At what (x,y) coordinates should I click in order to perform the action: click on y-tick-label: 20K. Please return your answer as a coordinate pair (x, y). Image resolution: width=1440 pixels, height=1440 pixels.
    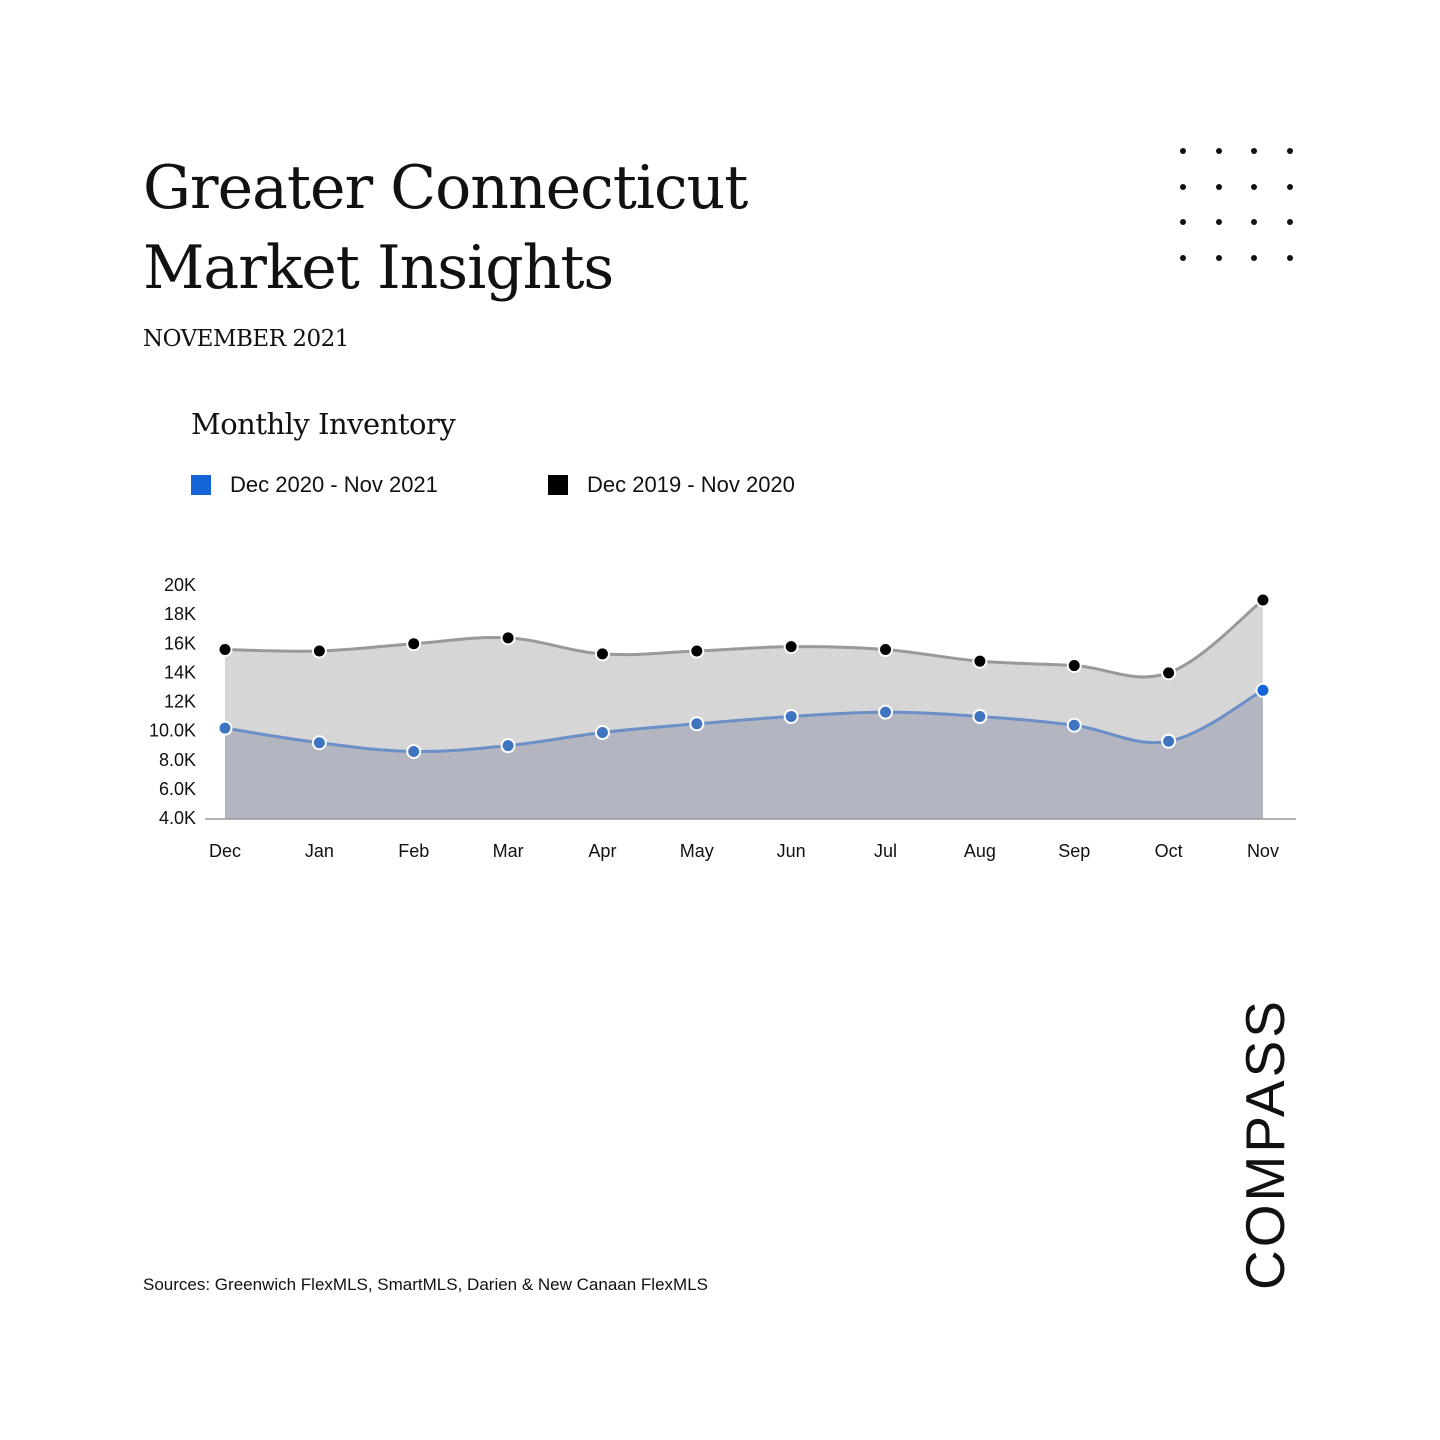
    Looking at the image, I should click on (180, 585).